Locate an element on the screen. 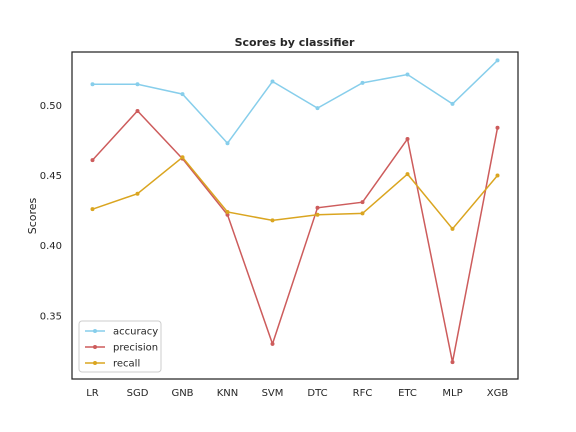 This screenshot has width=576, height=432. legend: accuracy precision recall is located at coordinates (120, 346).